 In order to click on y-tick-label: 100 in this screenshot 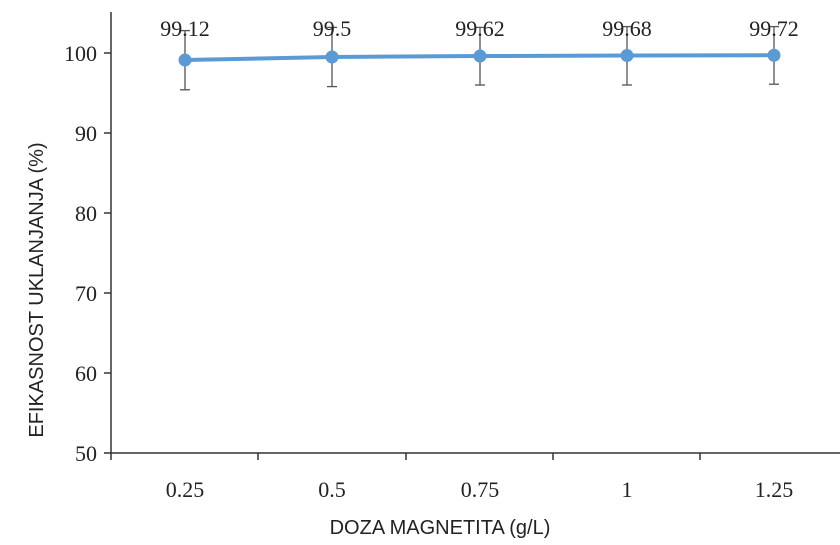, I will do `click(80, 53)`.